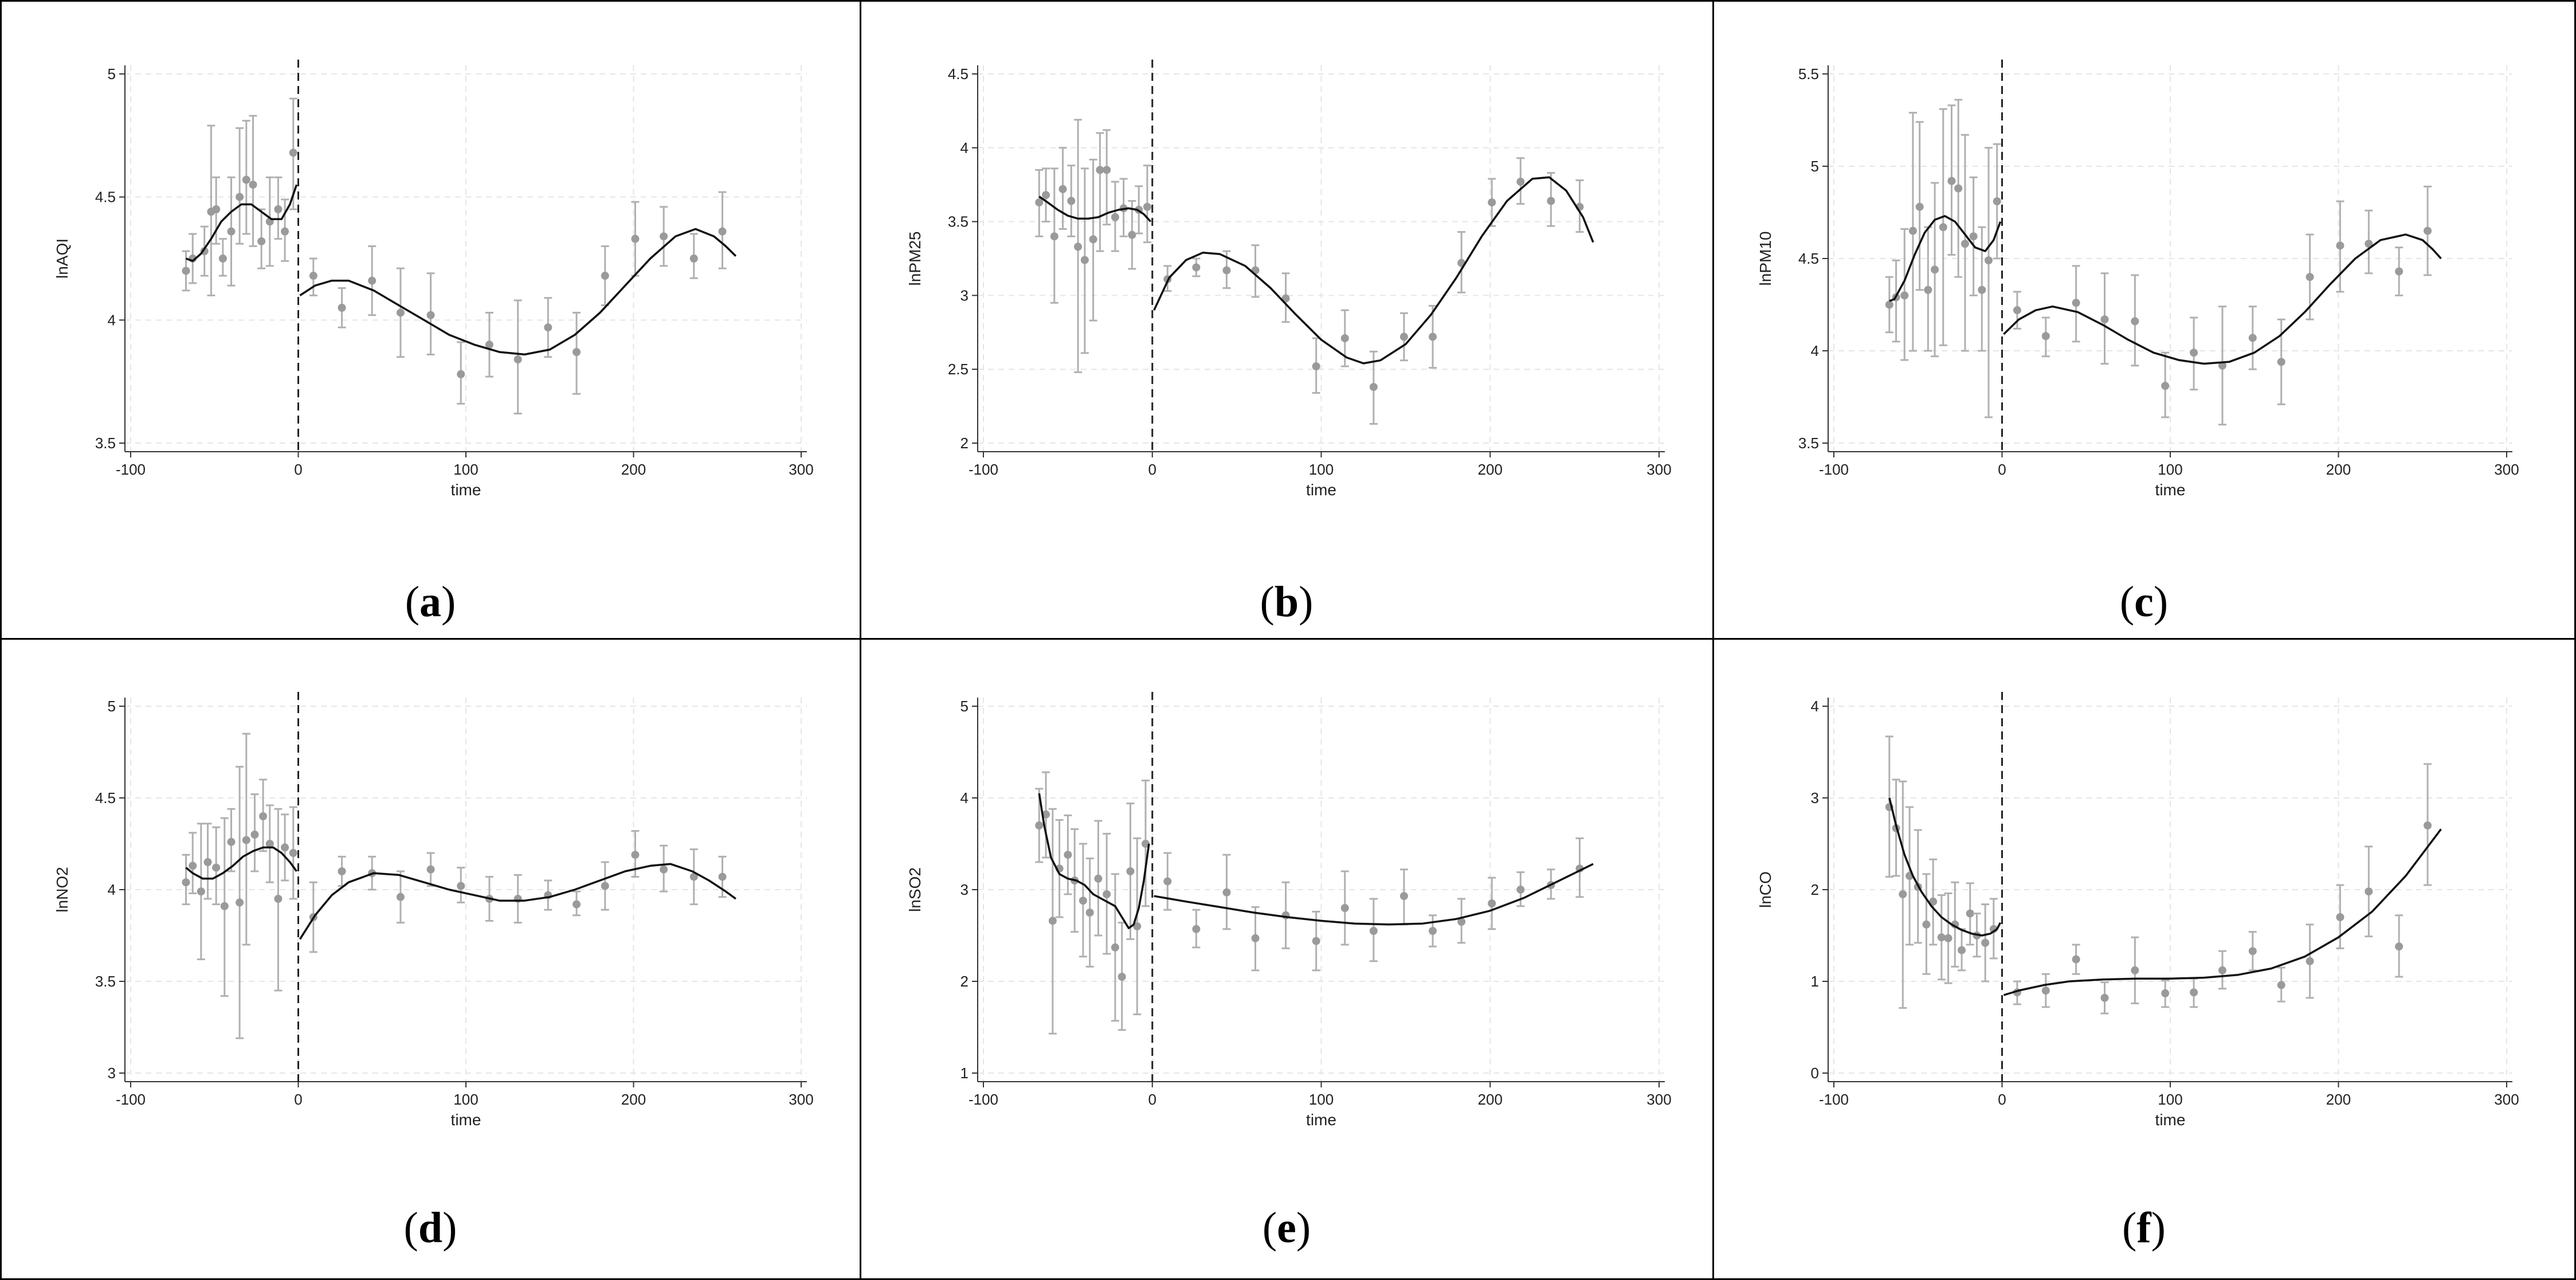 This screenshot has height=1280, width=2576. What do you see at coordinates (105, 197) in the screenshot?
I see `y-tick-label: 4.5` at bounding box center [105, 197].